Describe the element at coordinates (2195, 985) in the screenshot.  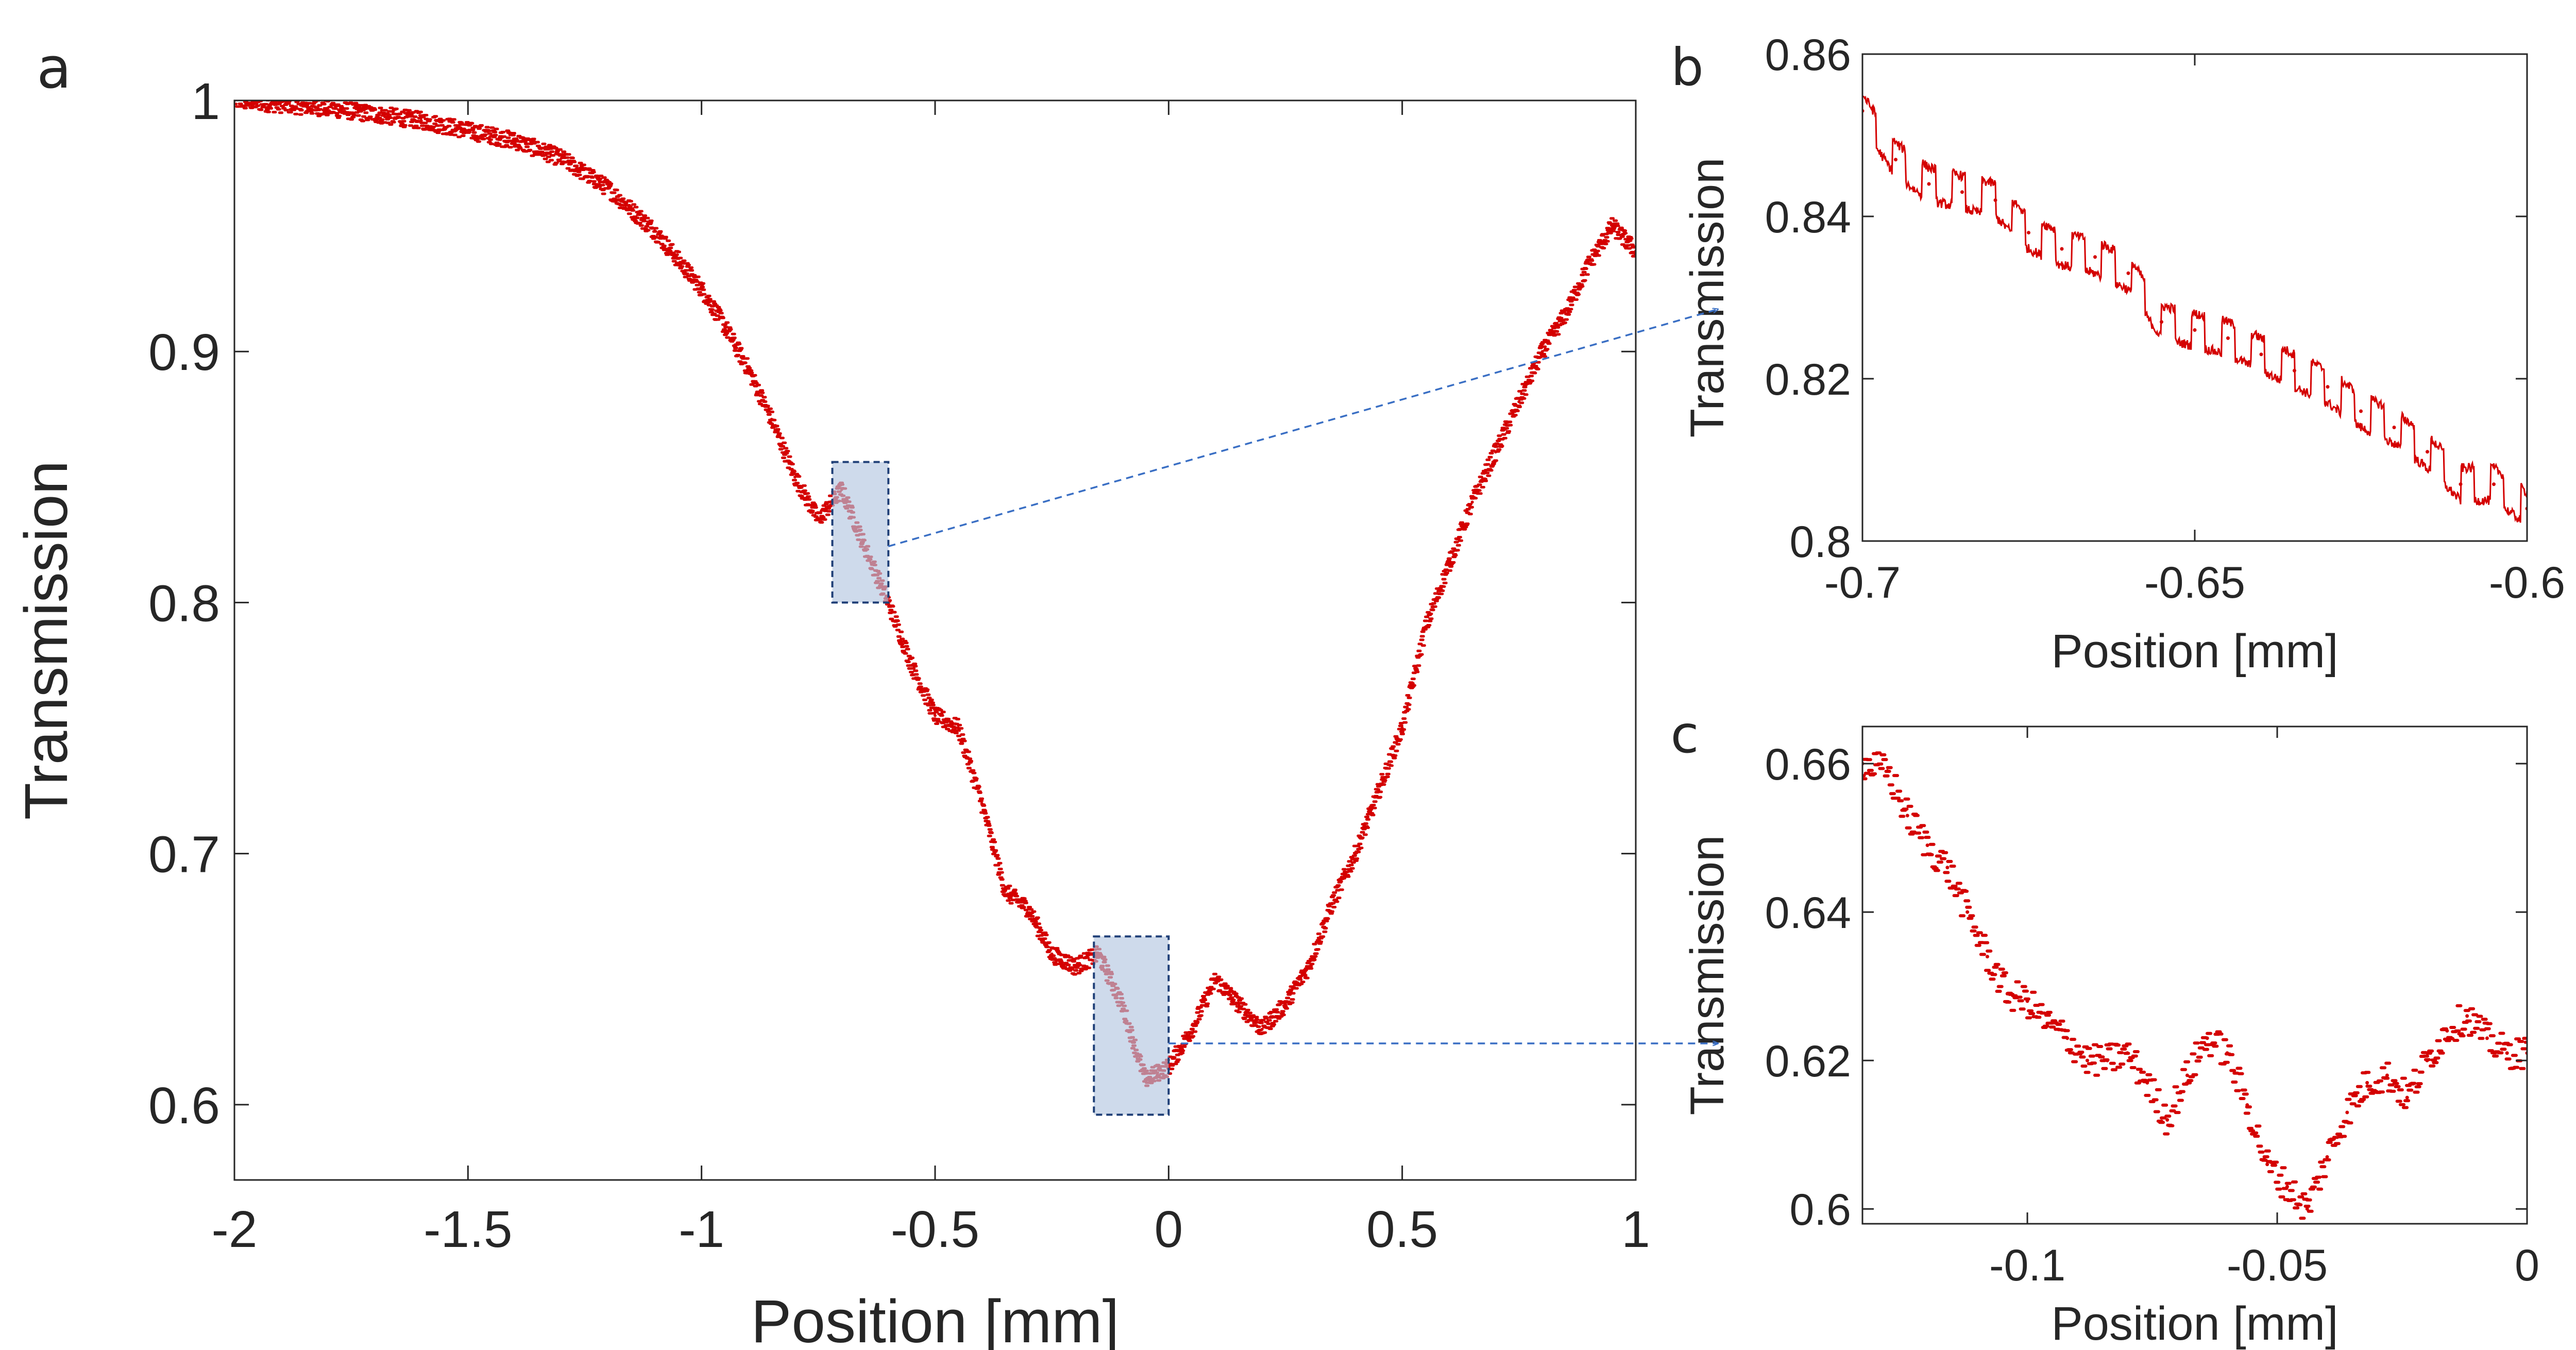
I see `trace-group-c` at that location.